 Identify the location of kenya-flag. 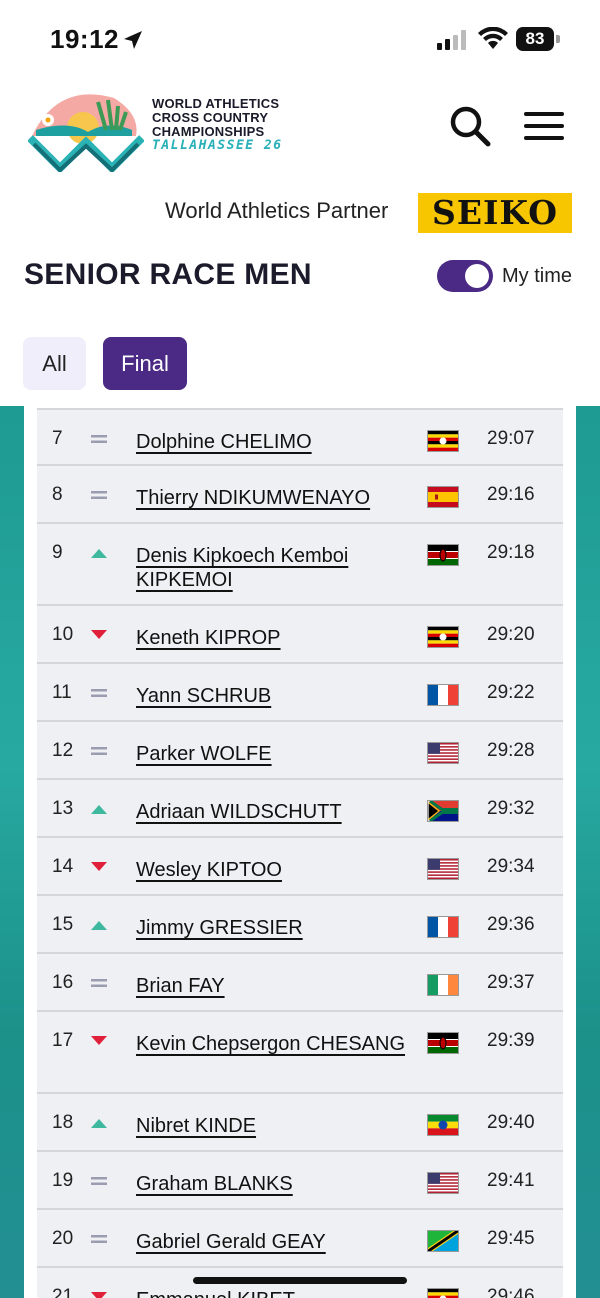
(443, 555).